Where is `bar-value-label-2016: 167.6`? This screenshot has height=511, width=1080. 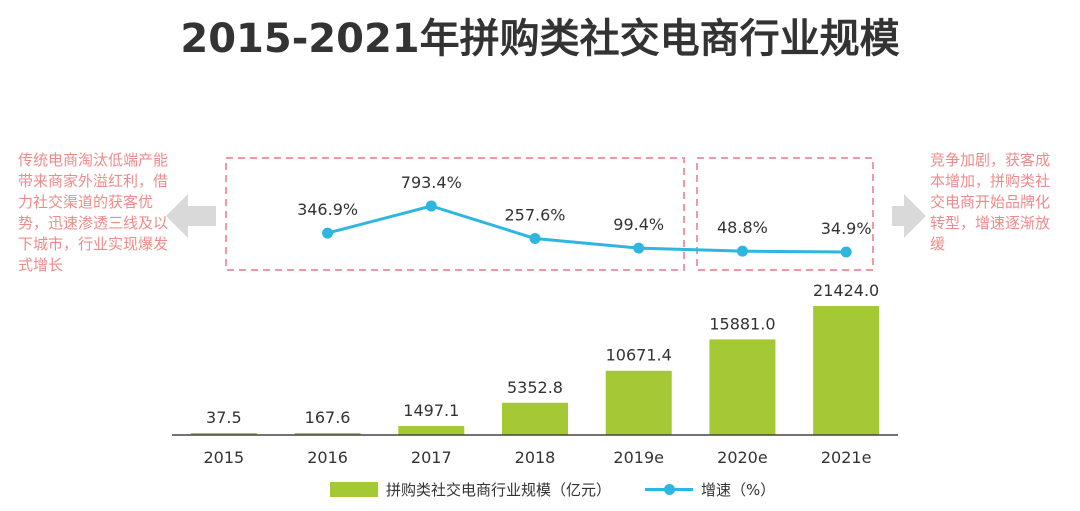 bar-value-label-2016: 167.6 is located at coordinates (328, 417).